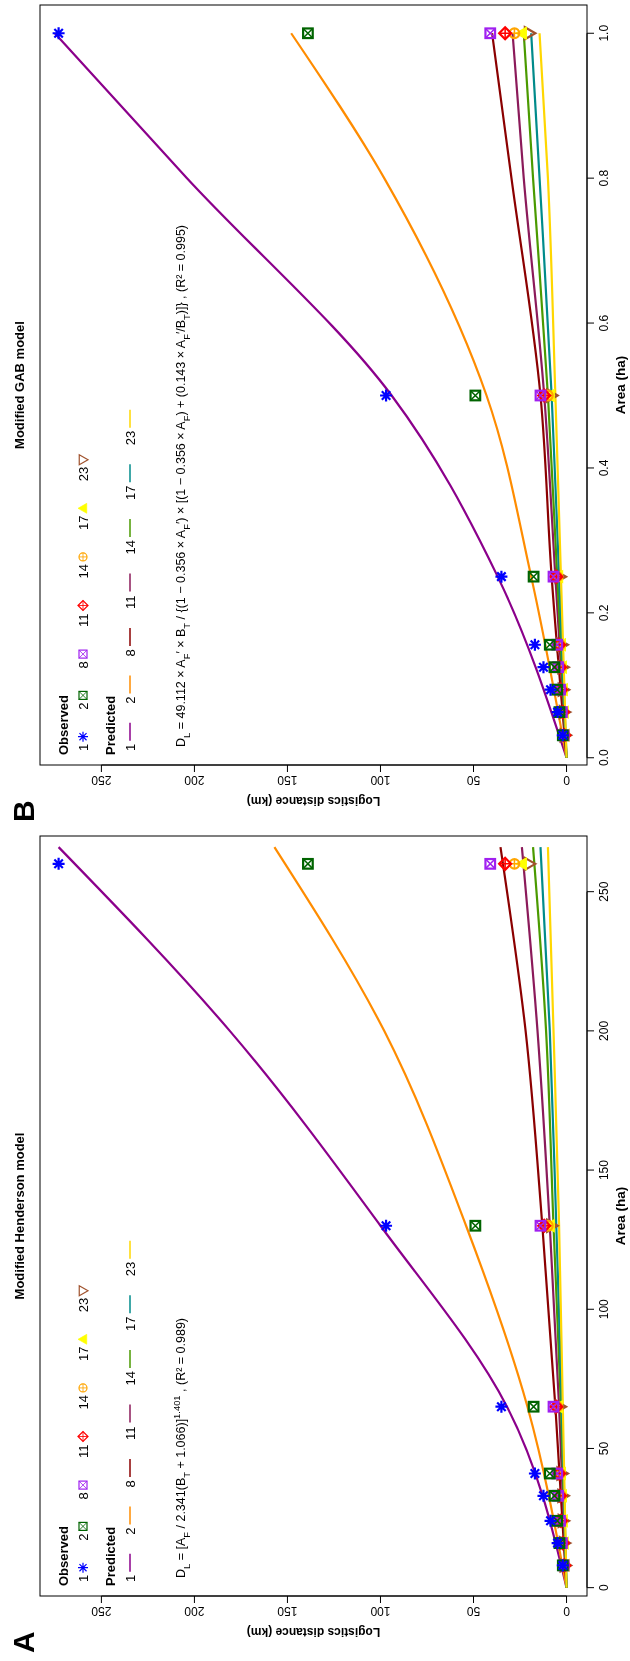 This screenshot has height=1661, width=630. Describe the element at coordinates (604, 33) in the screenshot. I see `y-tick-label: 1.0` at that location.